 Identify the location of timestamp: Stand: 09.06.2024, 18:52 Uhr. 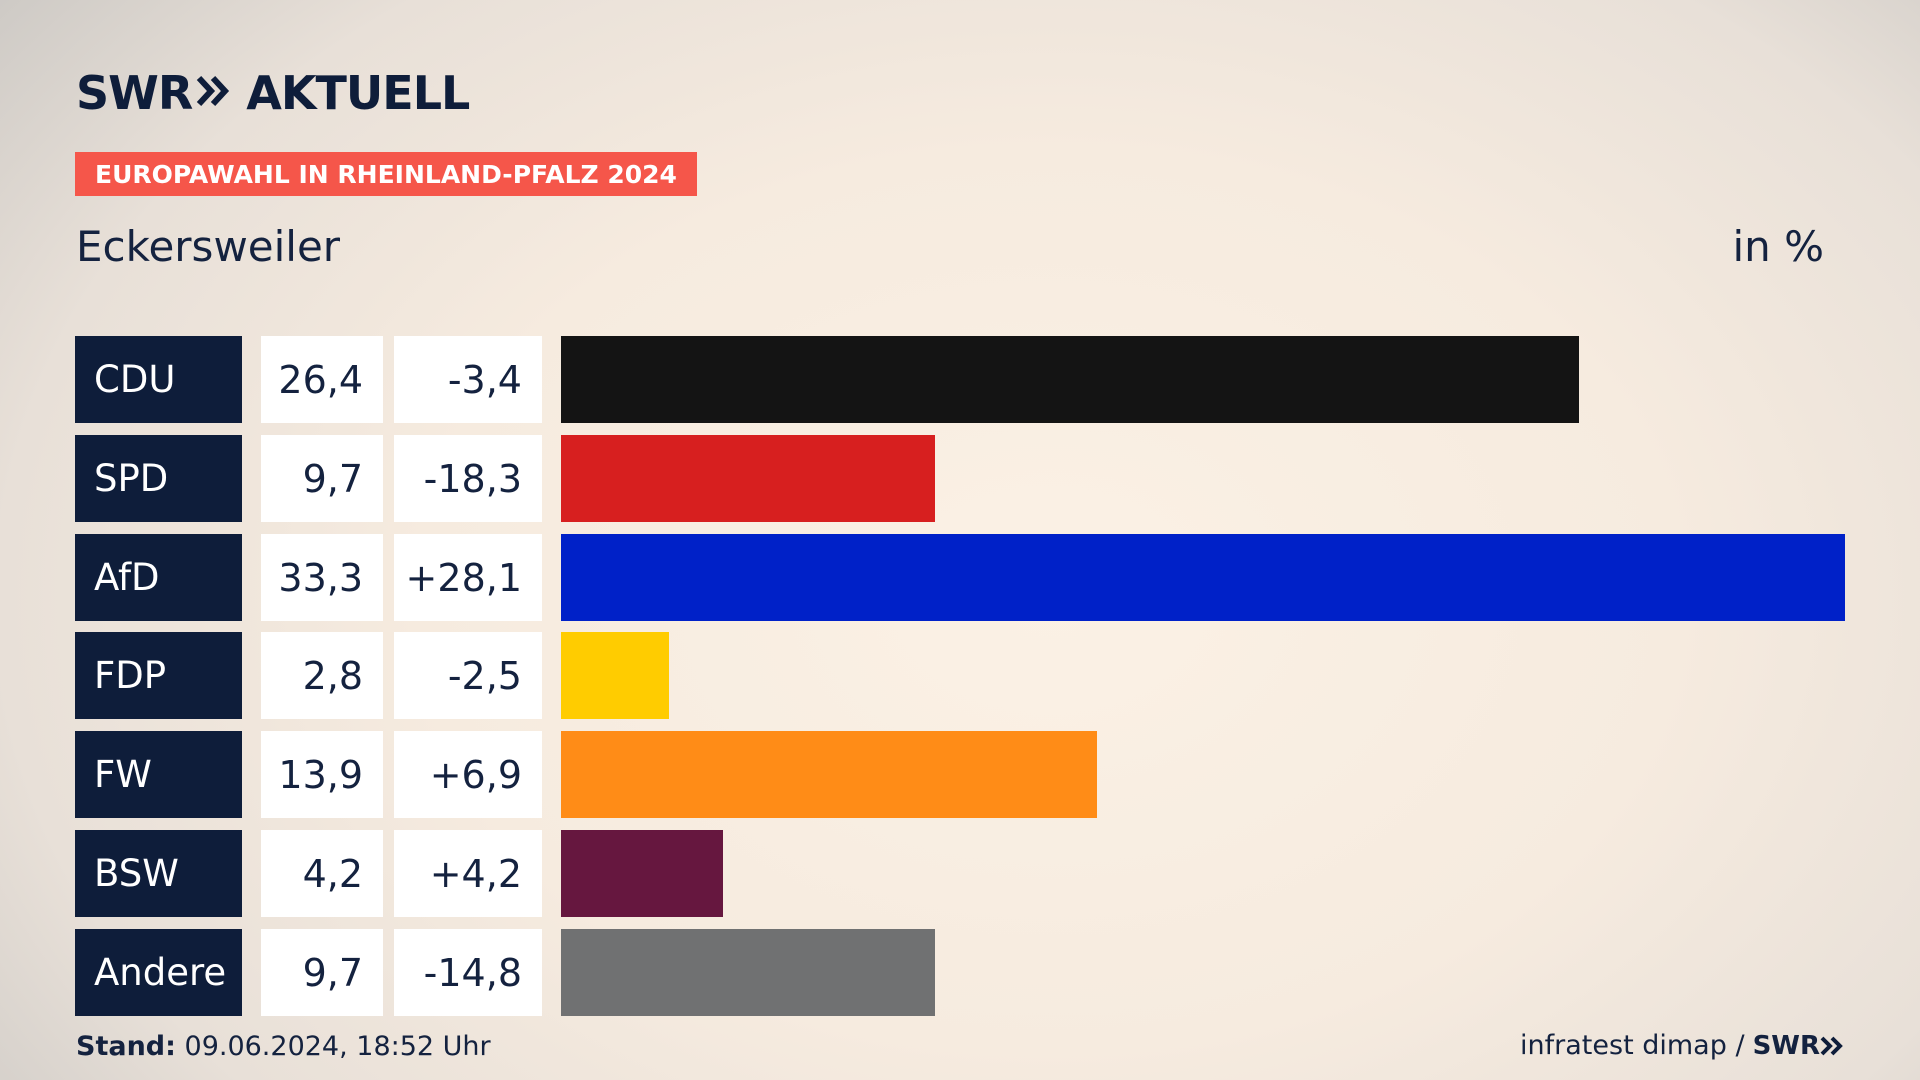
(283, 1046).